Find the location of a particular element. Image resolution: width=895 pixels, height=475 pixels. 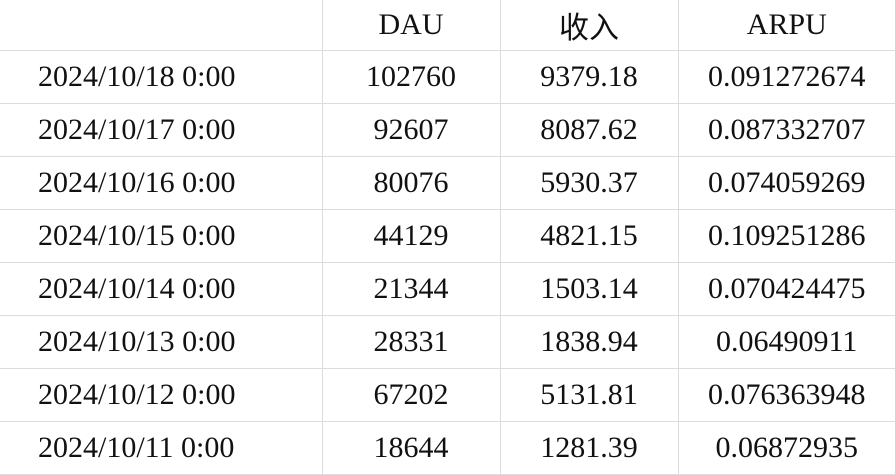

arpu-cell: 0.06872935 is located at coordinates (786, 448).